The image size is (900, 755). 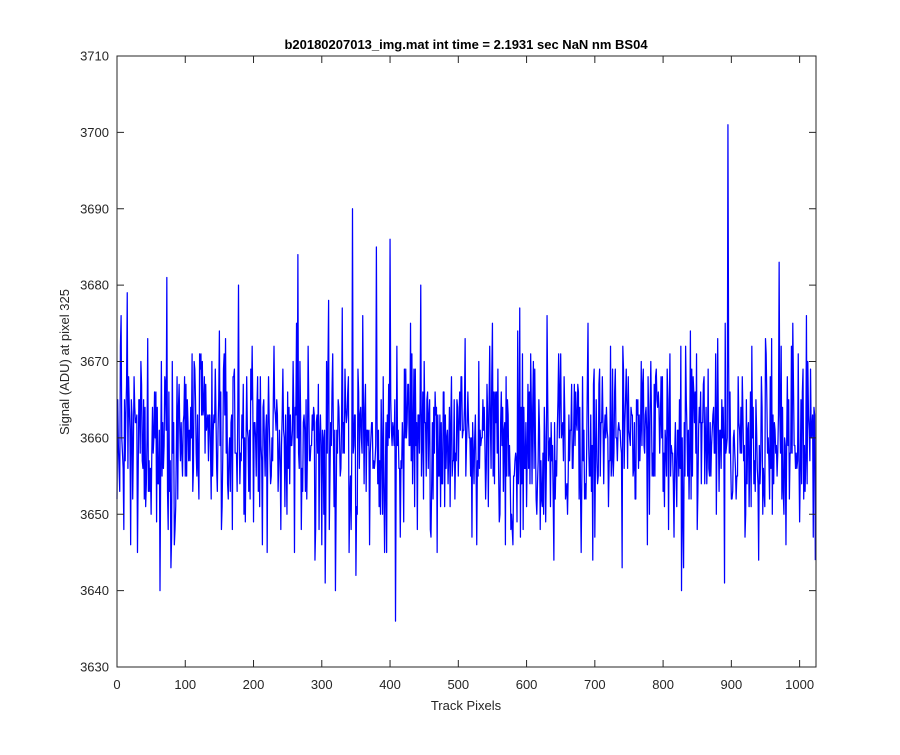 I want to click on y-tick-label: 3680, so click(x=94, y=285).